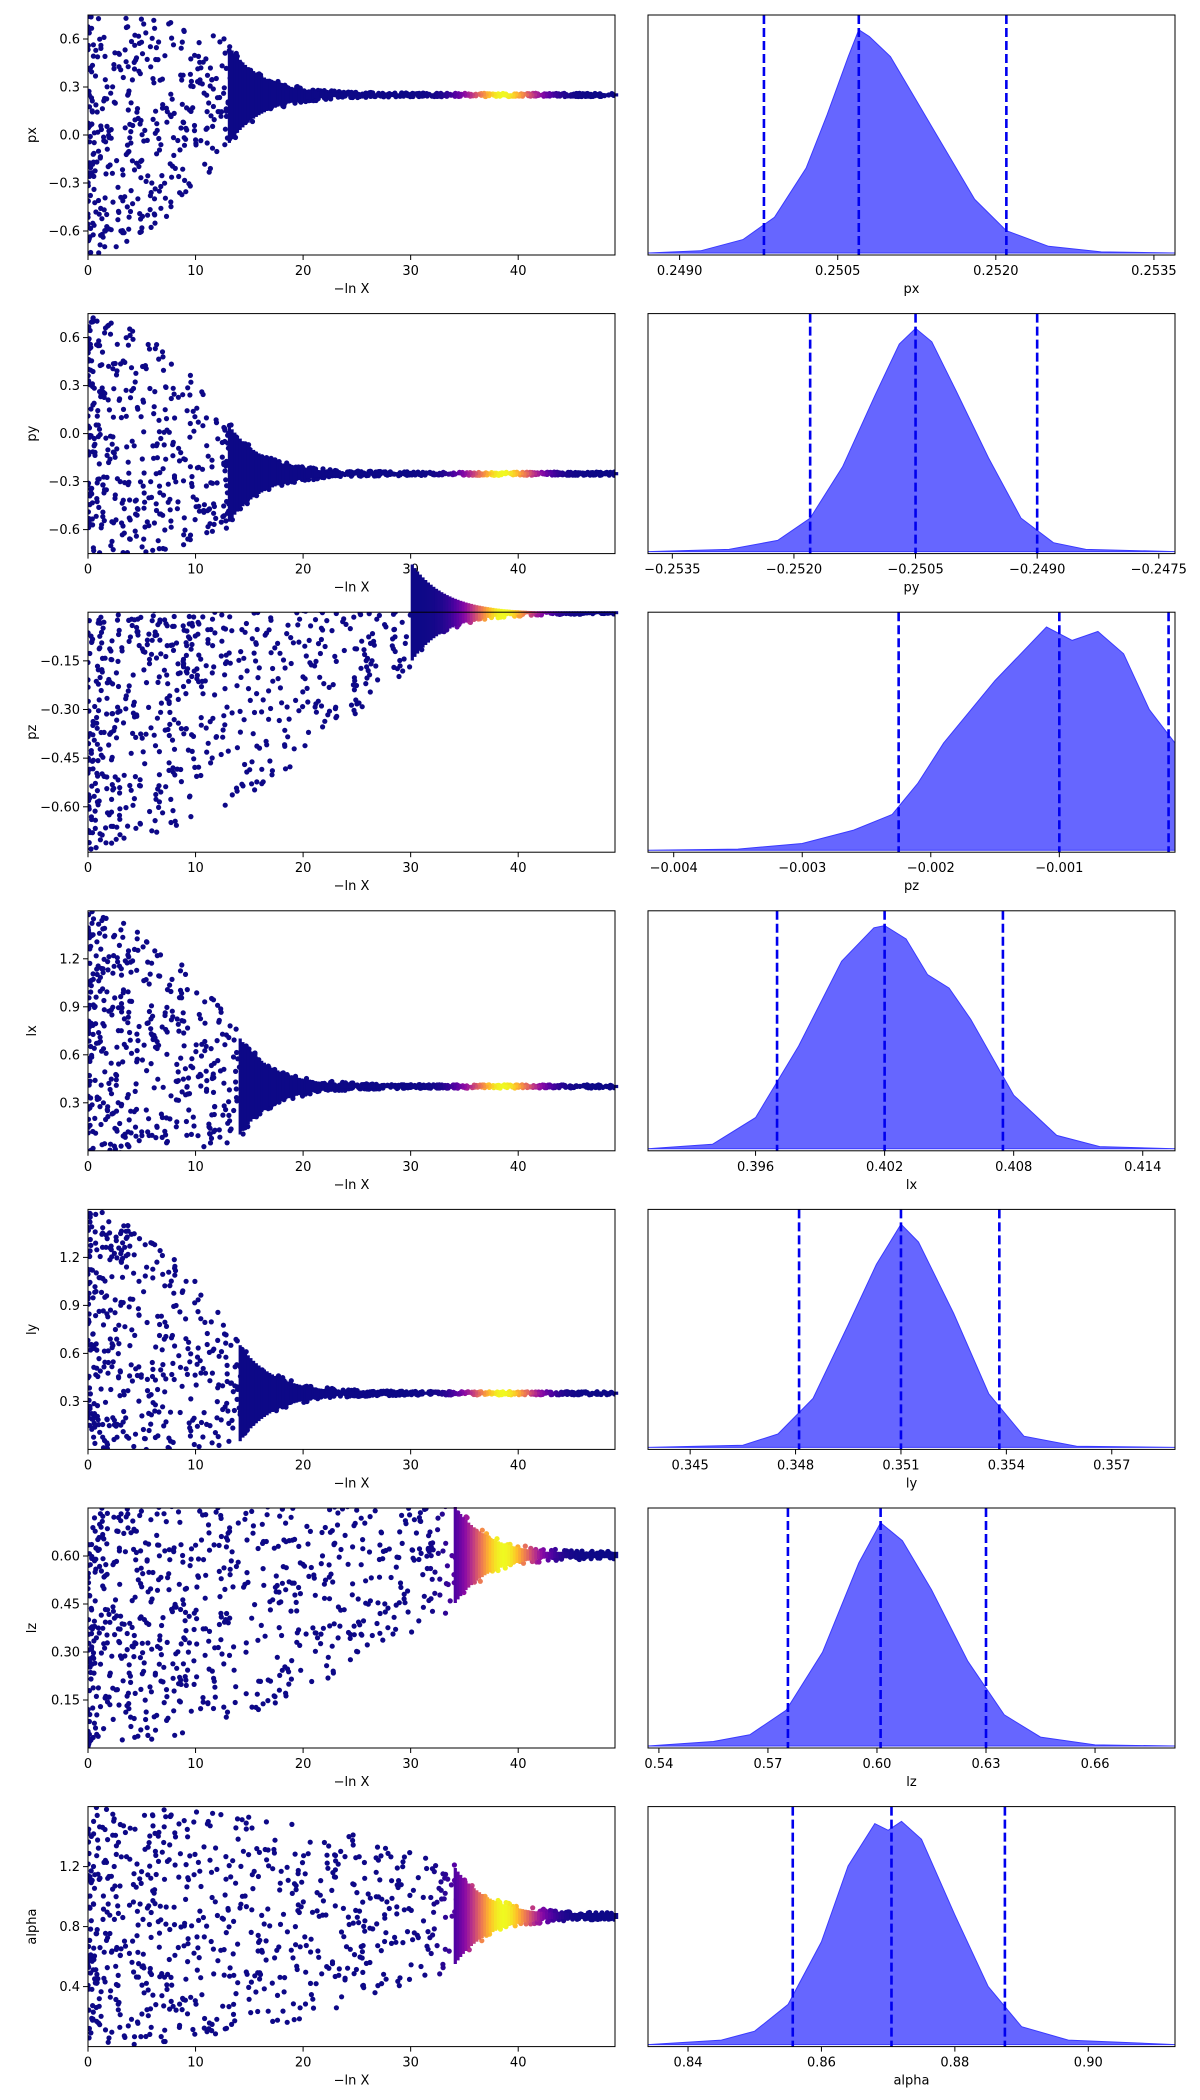  I want to click on x-tick-label: 30, so click(410, 1167).